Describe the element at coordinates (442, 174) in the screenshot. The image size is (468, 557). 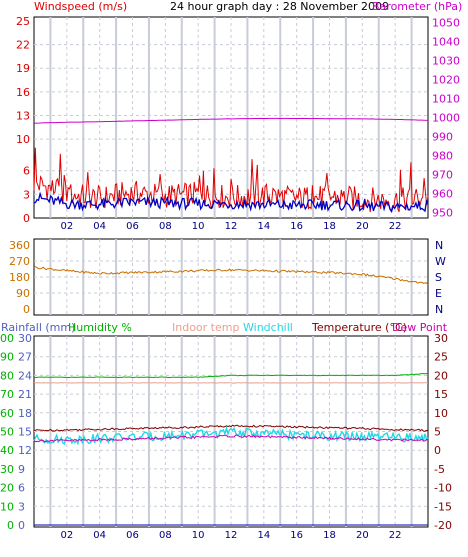
I see `y-tick-baro-970: 970` at that location.